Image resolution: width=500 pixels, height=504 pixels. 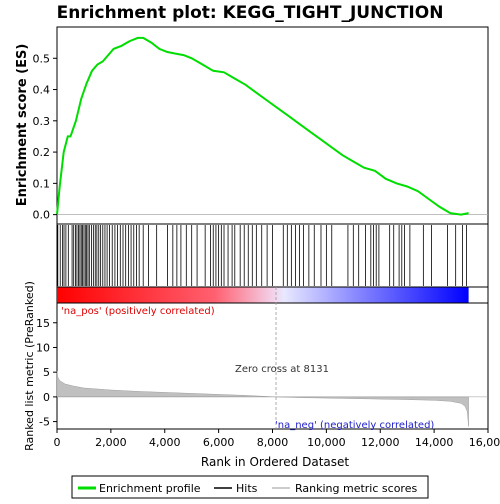 What do you see at coordinates (46, 397) in the screenshot?
I see `metric-y-tick-label: 0` at bounding box center [46, 397].